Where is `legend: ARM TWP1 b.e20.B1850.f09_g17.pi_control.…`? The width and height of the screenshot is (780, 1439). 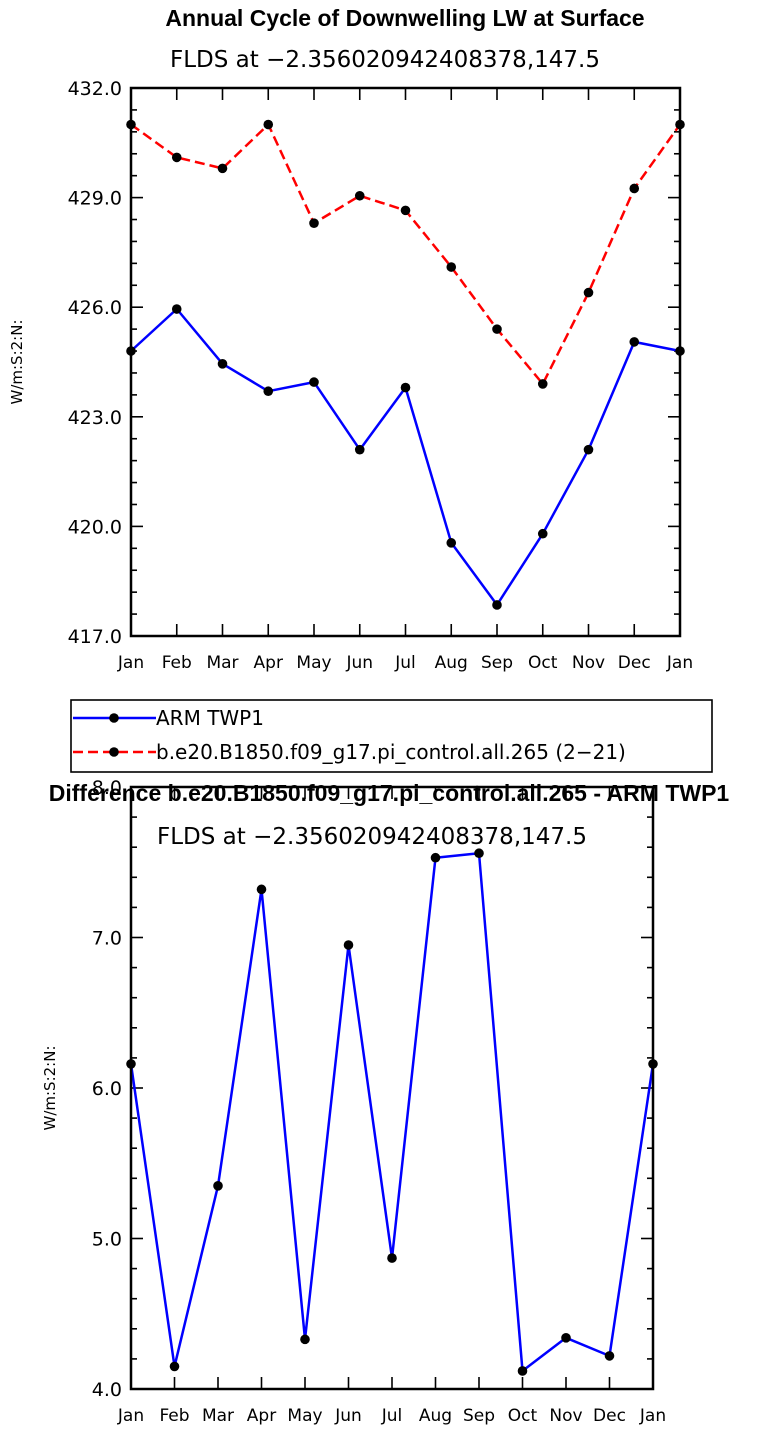 legend: ARM TWP1 b.e20.B1850.f09_g17.pi_control.… is located at coordinates (391, 736).